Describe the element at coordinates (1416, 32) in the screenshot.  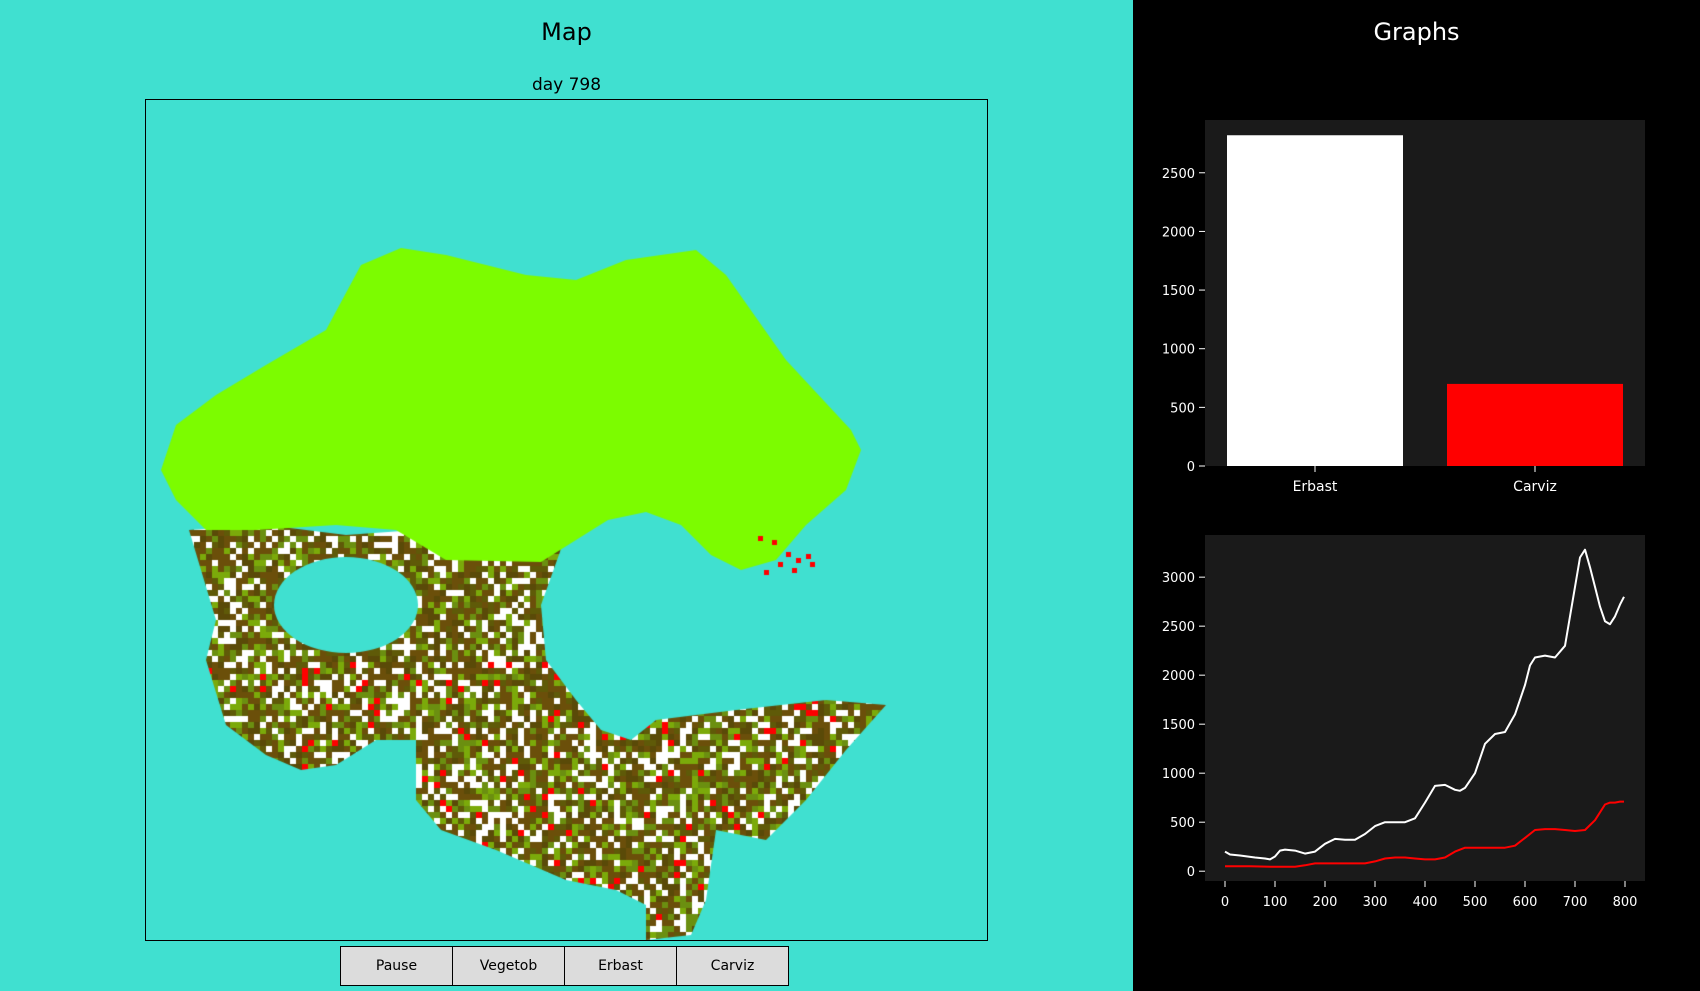
I see `graphs-title: Graphs` at that location.